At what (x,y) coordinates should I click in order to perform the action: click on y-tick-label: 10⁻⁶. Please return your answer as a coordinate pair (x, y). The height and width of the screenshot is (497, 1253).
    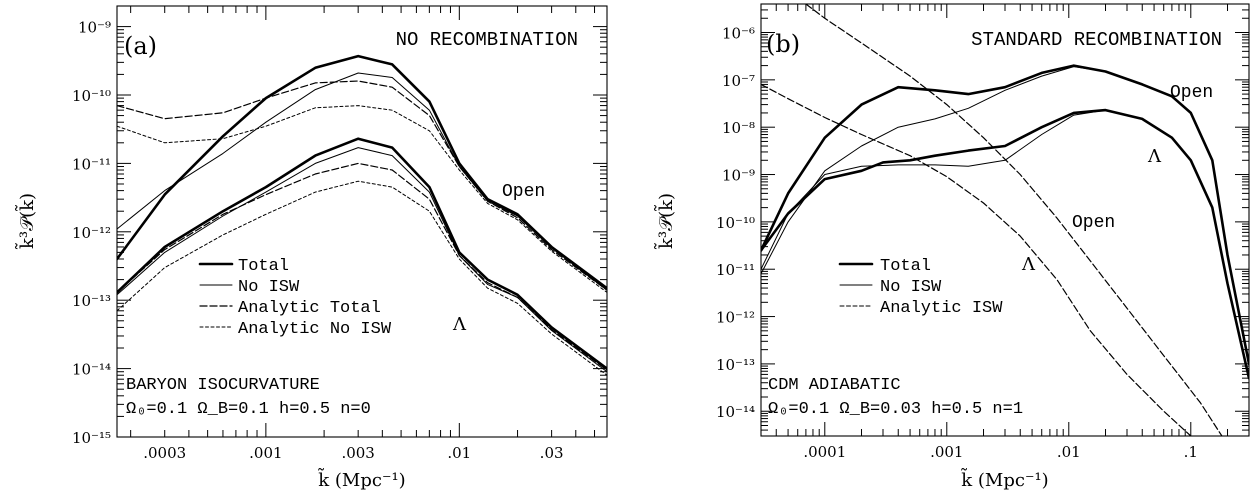
    Looking at the image, I should click on (738, 34).